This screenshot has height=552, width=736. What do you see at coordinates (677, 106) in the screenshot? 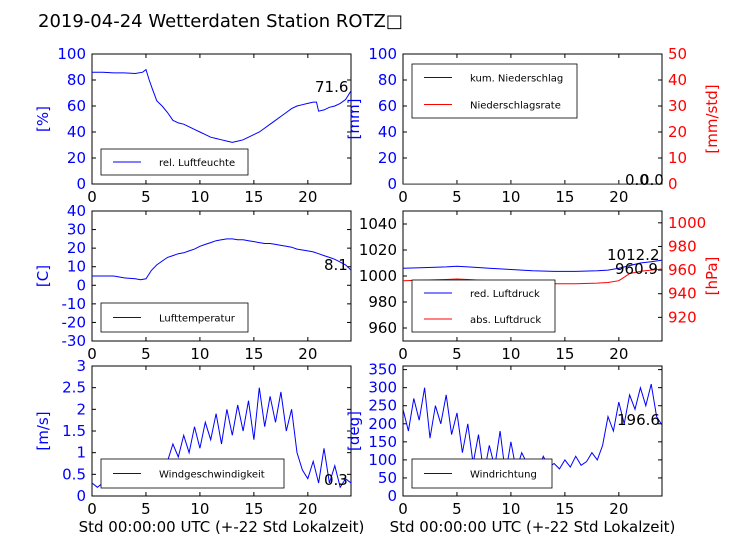
I see `y-right-tick-label: 30` at bounding box center [677, 106].